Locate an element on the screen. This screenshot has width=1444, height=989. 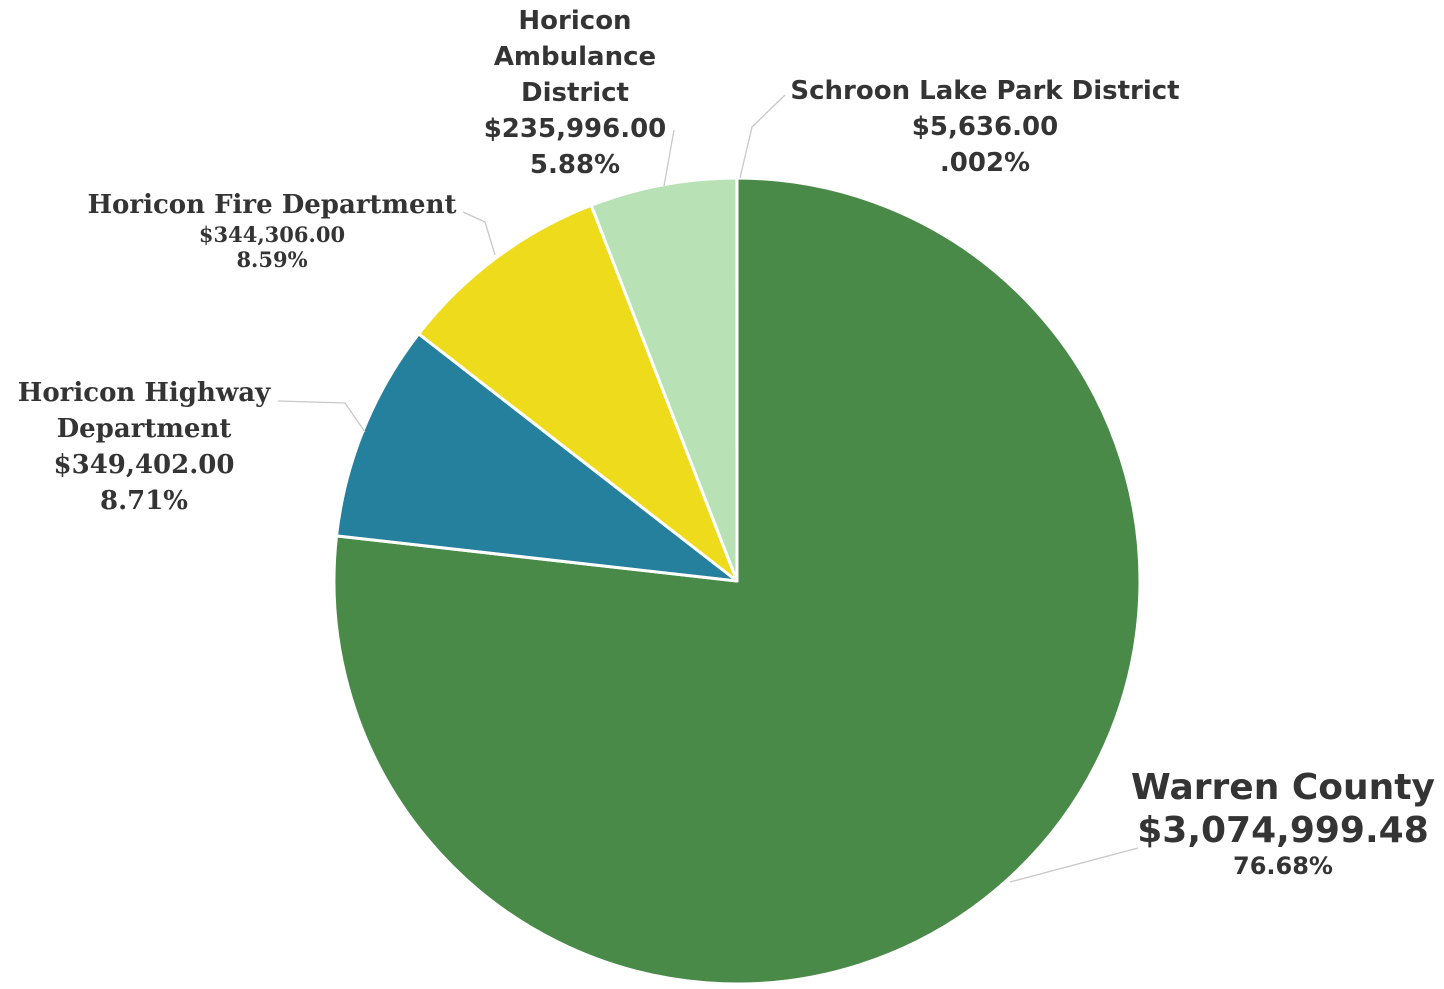
slice-label-title-line1: Horicon Highway is located at coordinates (144, 393).